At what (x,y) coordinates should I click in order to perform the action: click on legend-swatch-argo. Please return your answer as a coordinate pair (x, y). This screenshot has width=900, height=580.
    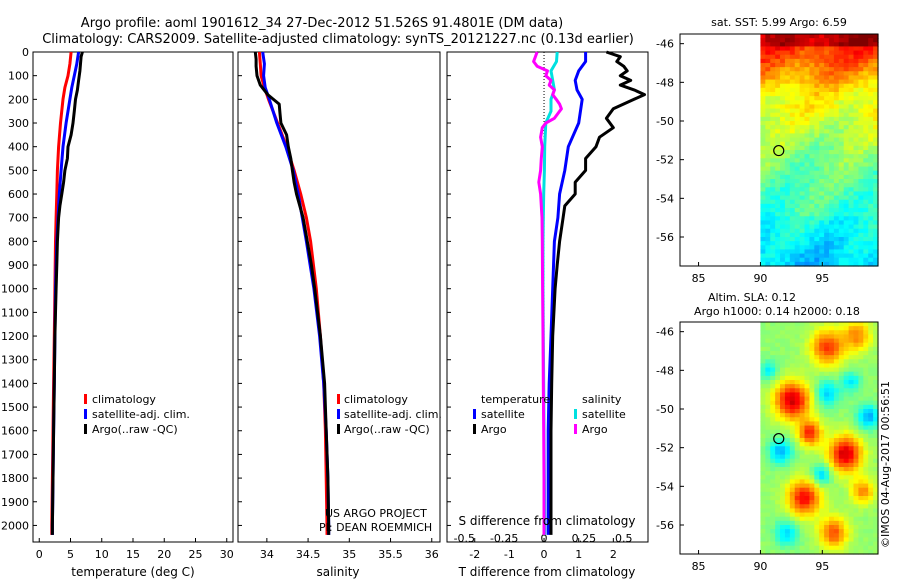
    Looking at the image, I should click on (85, 429).